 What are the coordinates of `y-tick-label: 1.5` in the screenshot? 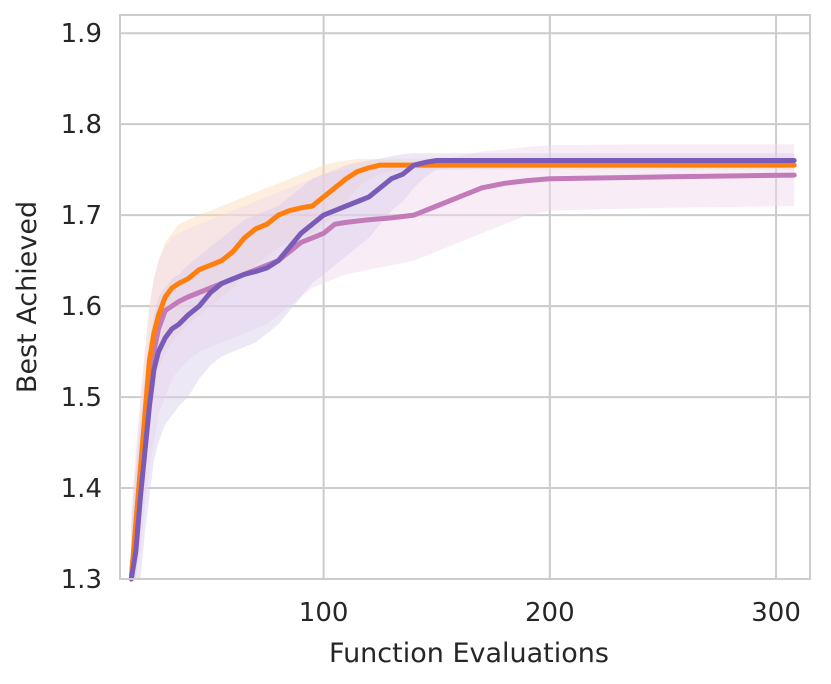 It's located at (81, 398).